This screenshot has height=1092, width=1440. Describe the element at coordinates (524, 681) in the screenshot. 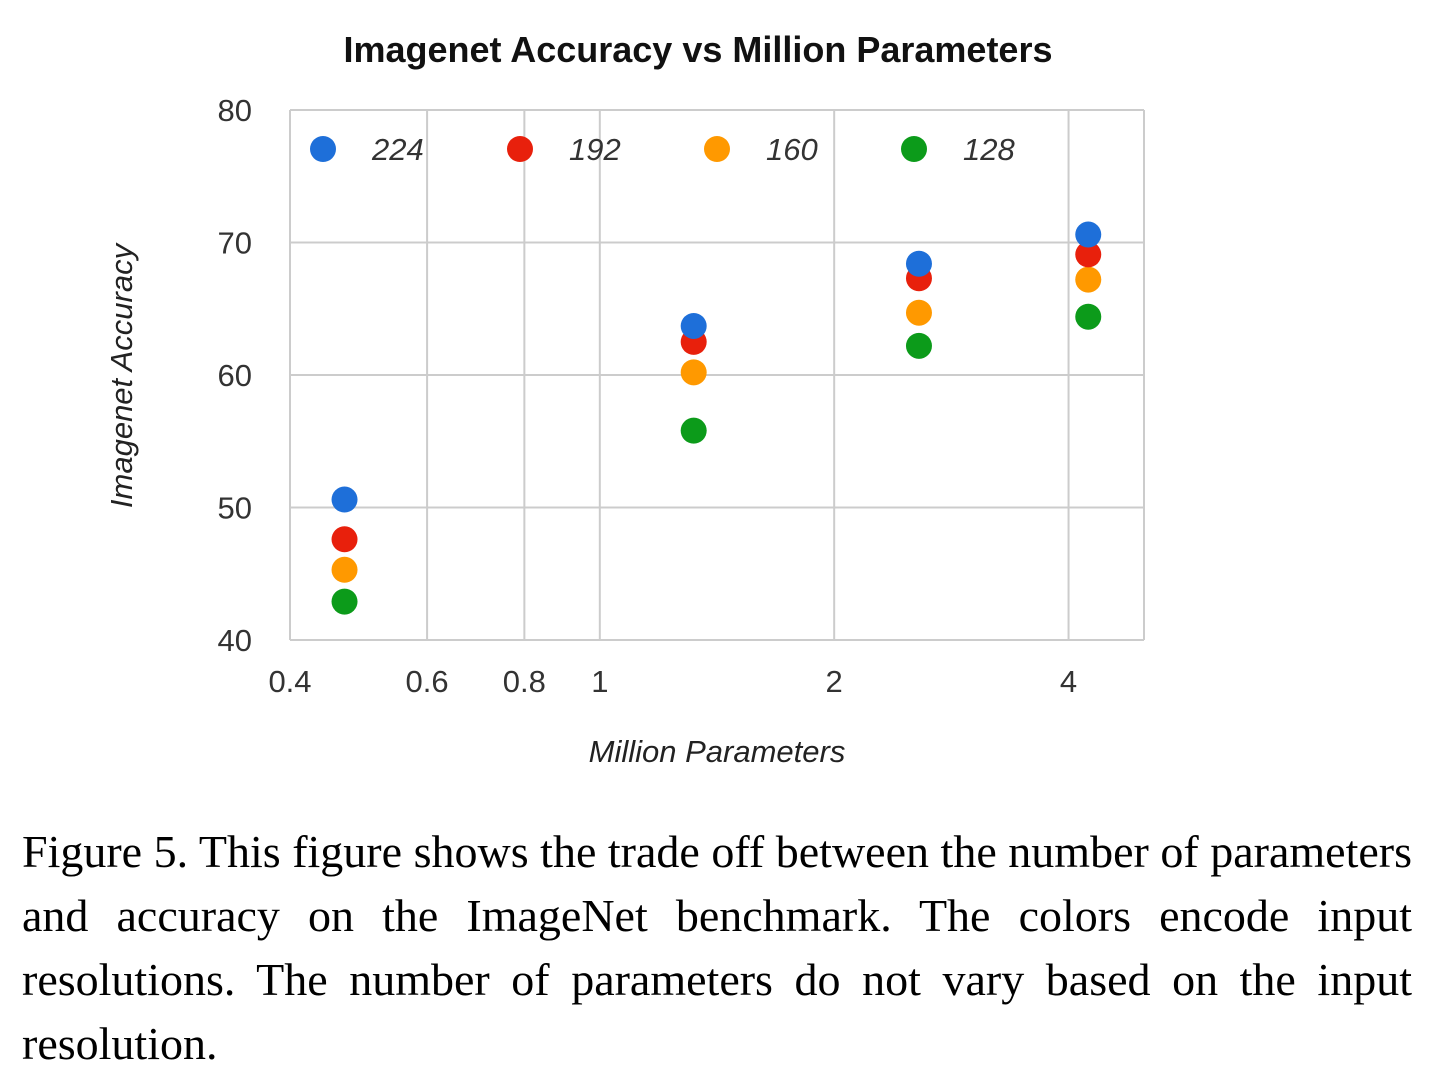

I see `x-tick-label: 0.8` at that location.